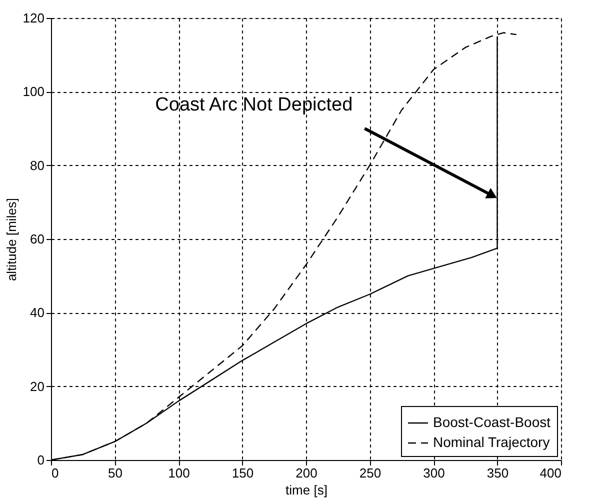 The width and height of the screenshot is (602, 502). I want to click on y-tick-label: 40, so click(37, 312).